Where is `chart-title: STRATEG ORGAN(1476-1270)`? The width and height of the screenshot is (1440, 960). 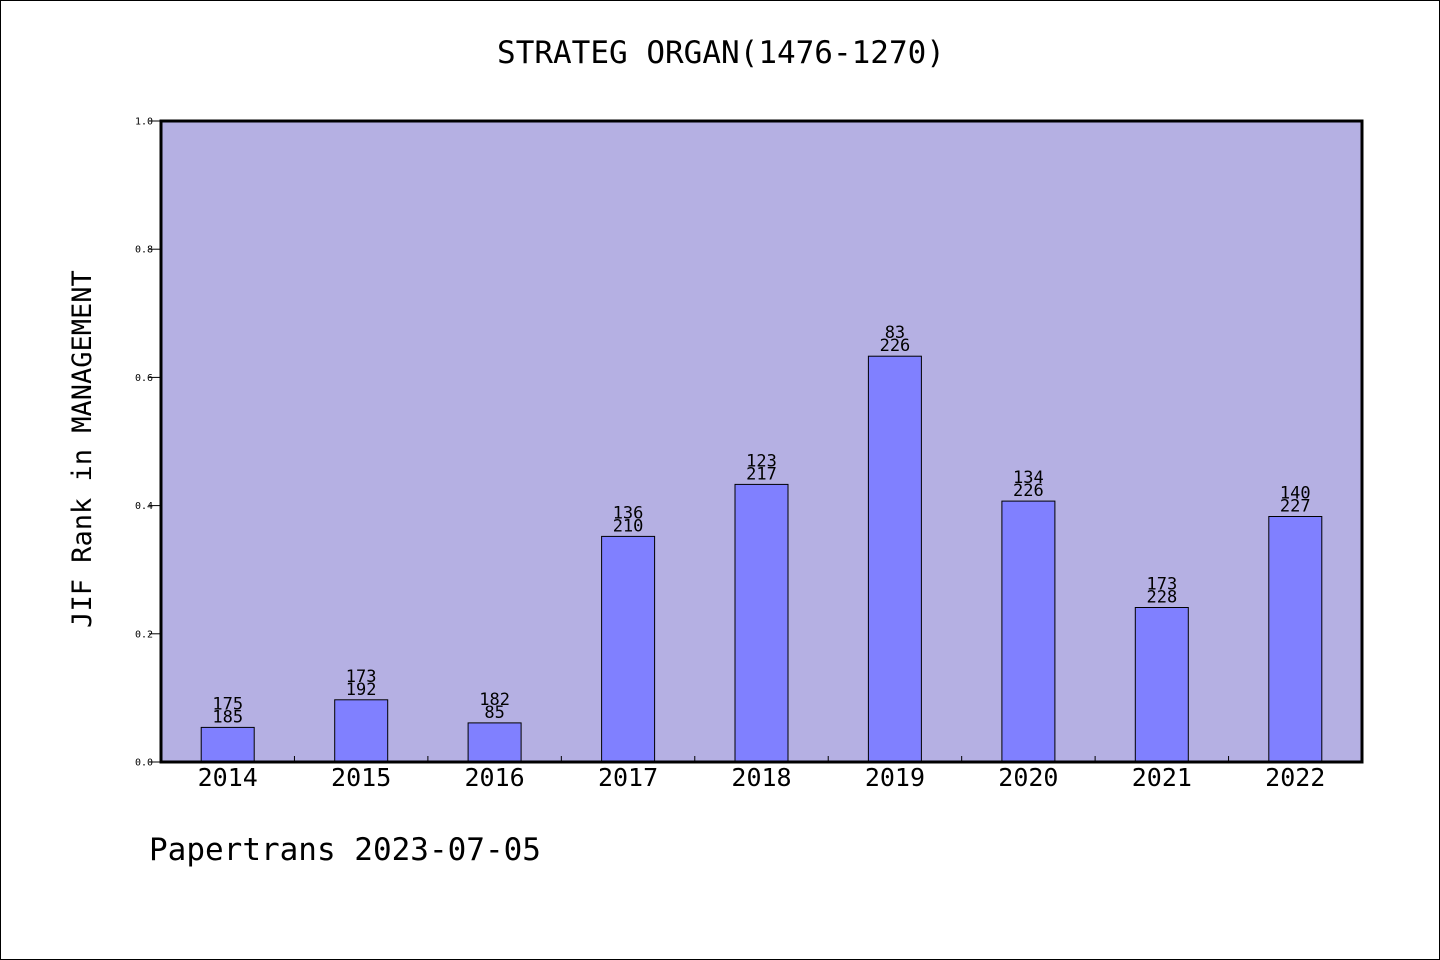
chart-title: STRATEG ORGAN(1476-1270) is located at coordinates (721, 53).